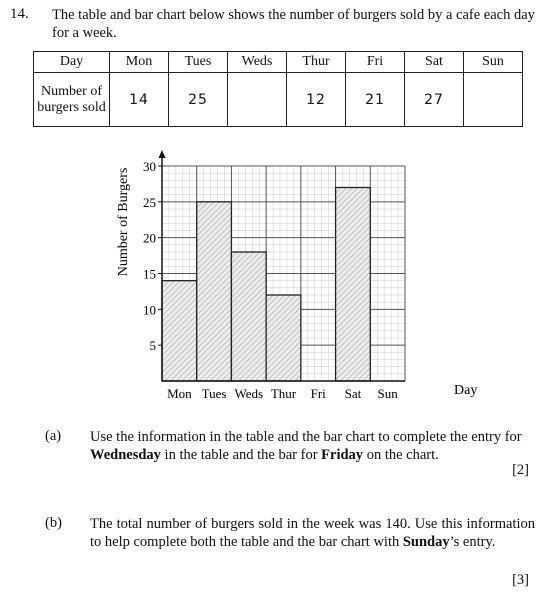 The image size is (543, 594). Describe the element at coordinates (198, 62) in the screenshot. I see `day-header-tues: Tues` at that location.